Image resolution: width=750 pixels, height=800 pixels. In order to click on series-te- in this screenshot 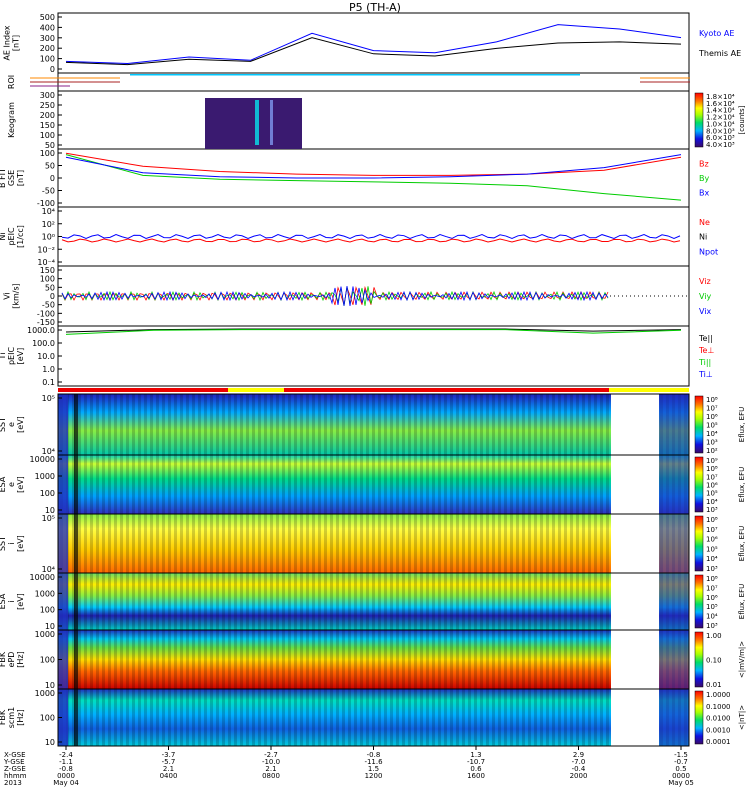, I will do `click(373, 330)`.